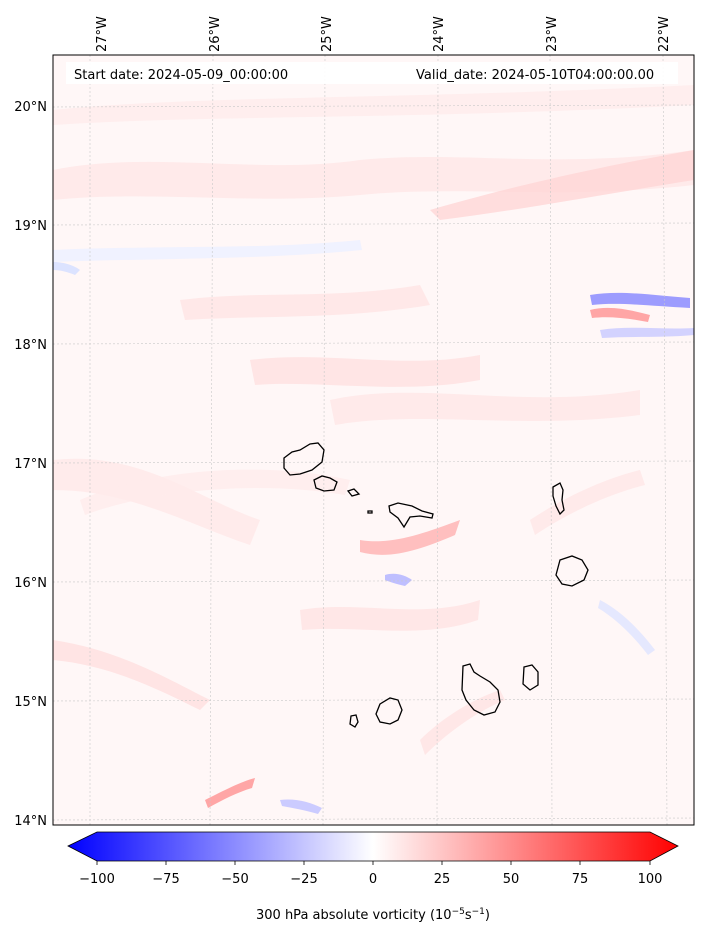 This screenshot has height=936, width=703. I want to click on lon-label-24w: 24°W, so click(439, 34).